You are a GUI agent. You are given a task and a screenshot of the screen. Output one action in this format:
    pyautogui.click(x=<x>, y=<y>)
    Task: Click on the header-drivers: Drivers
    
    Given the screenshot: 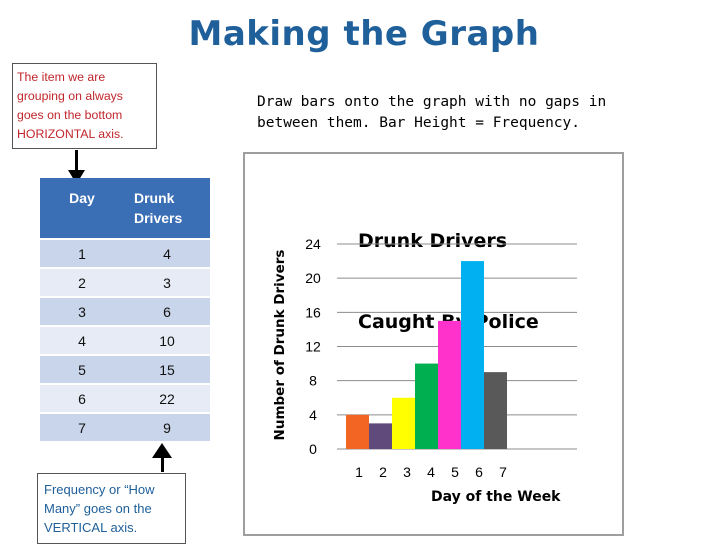 What is the action you would take?
    pyautogui.click(x=158, y=218)
    